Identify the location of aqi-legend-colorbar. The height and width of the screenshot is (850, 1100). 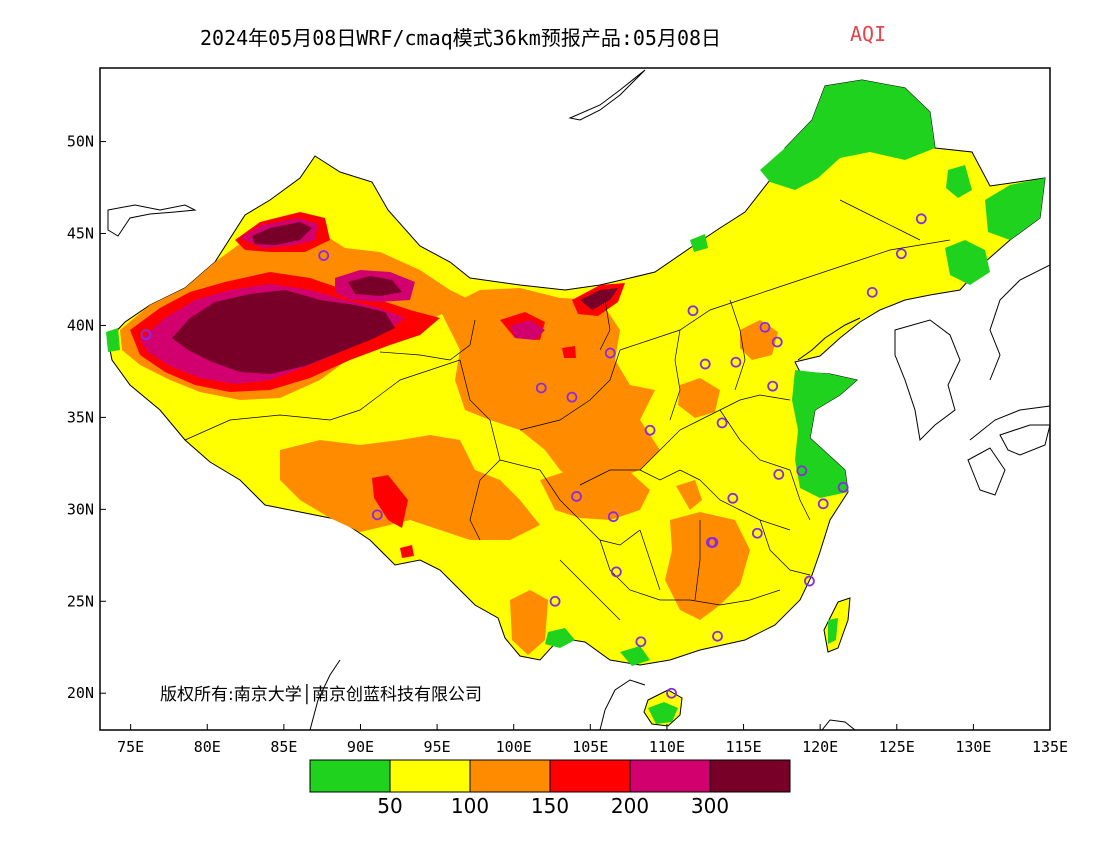
(550, 776).